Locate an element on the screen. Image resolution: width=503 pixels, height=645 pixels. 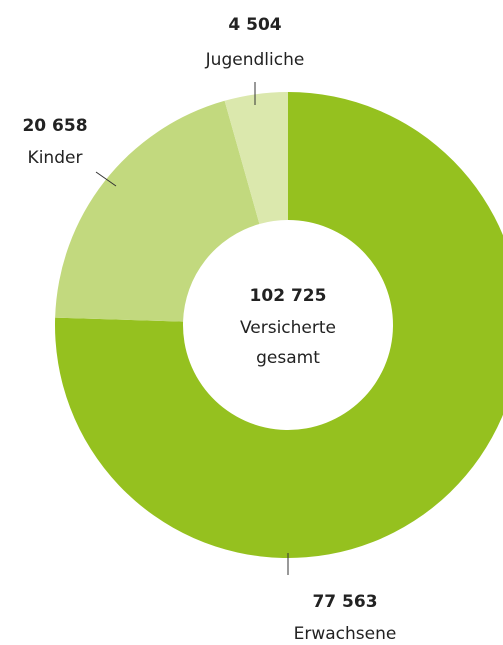
center-text: Versicherte is located at coordinates (288, 328).